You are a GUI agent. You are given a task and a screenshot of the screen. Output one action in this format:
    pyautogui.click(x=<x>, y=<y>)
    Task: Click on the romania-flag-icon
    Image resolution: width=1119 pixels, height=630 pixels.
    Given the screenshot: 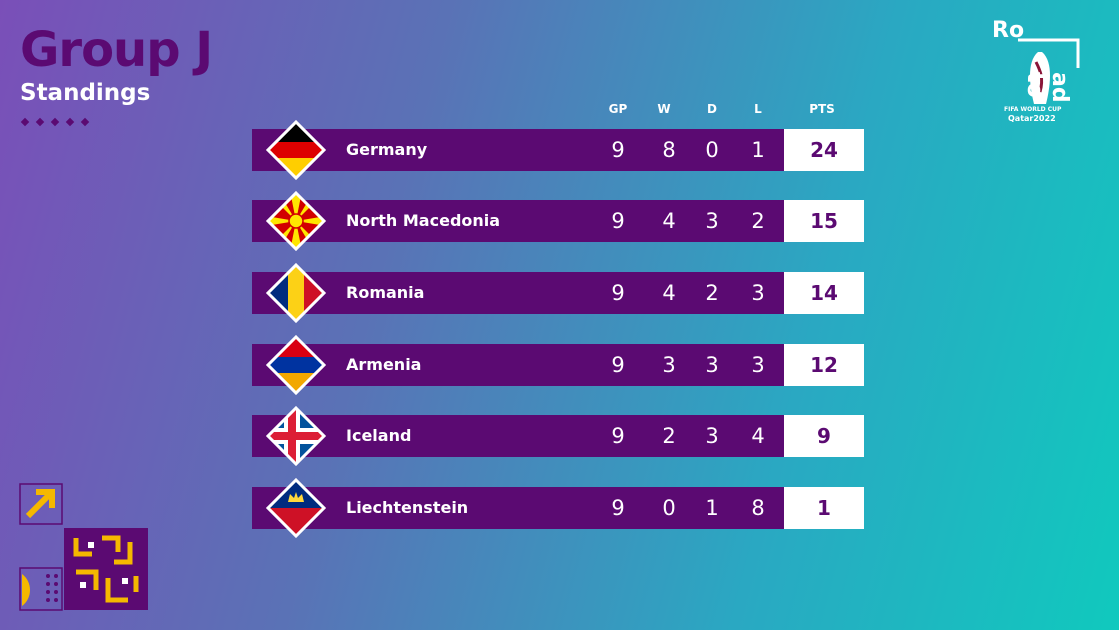 What is the action you would take?
    pyautogui.click(x=296, y=293)
    